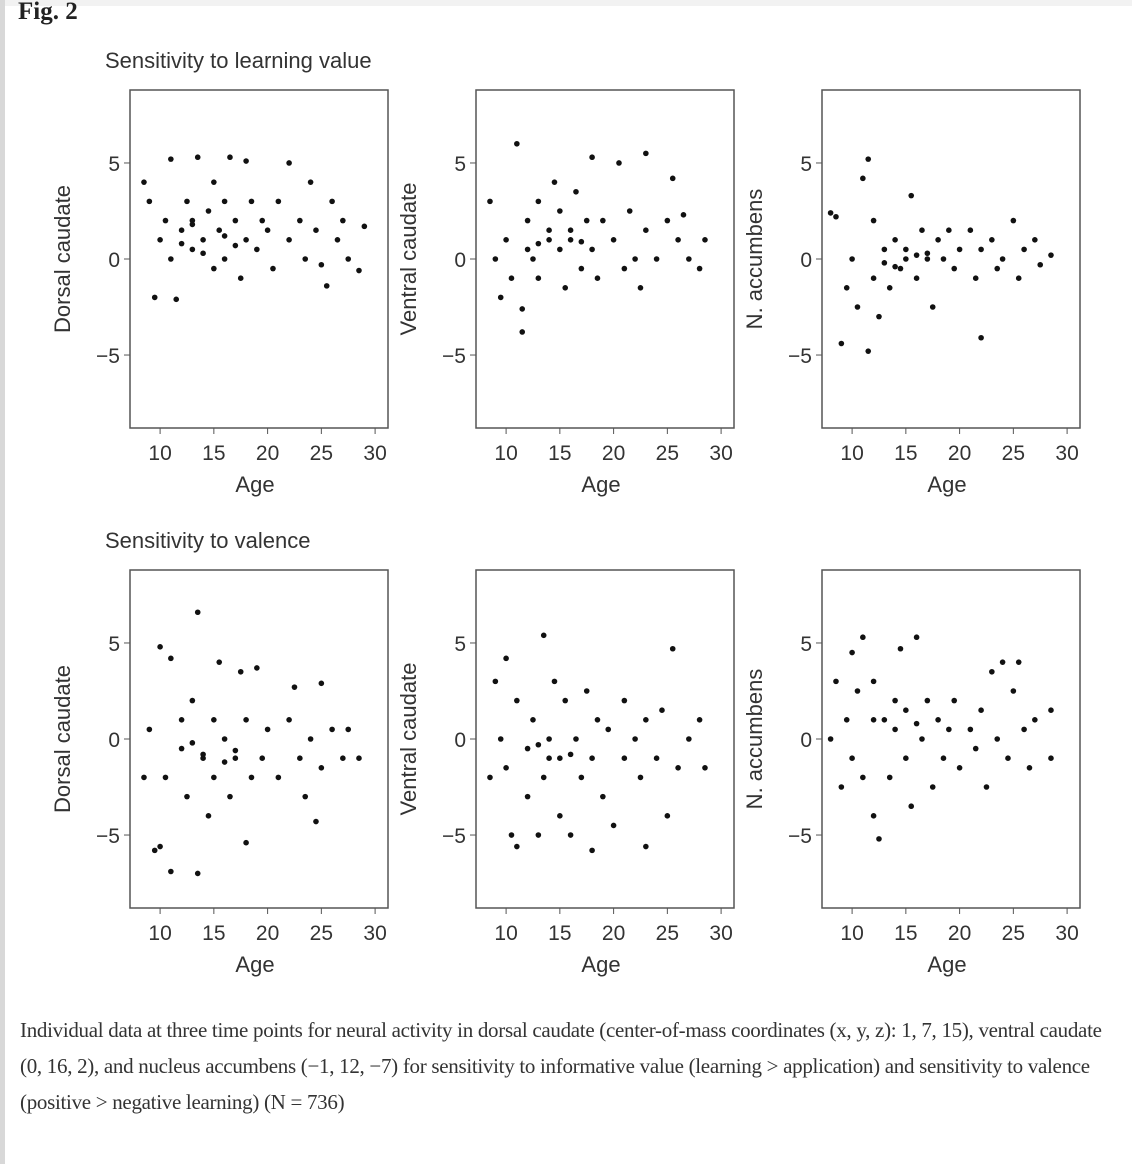  Describe the element at coordinates (374, 933) in the screenshot. I see `x-tick-label: 30` at that location.